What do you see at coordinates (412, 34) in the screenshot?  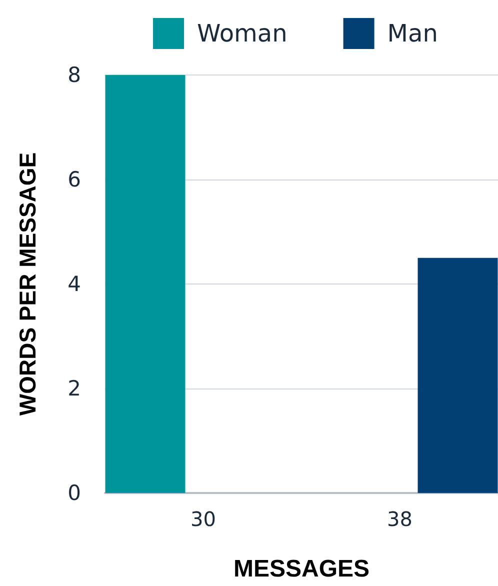 I see `legend-label: Man` at bounding box center [412, 34].